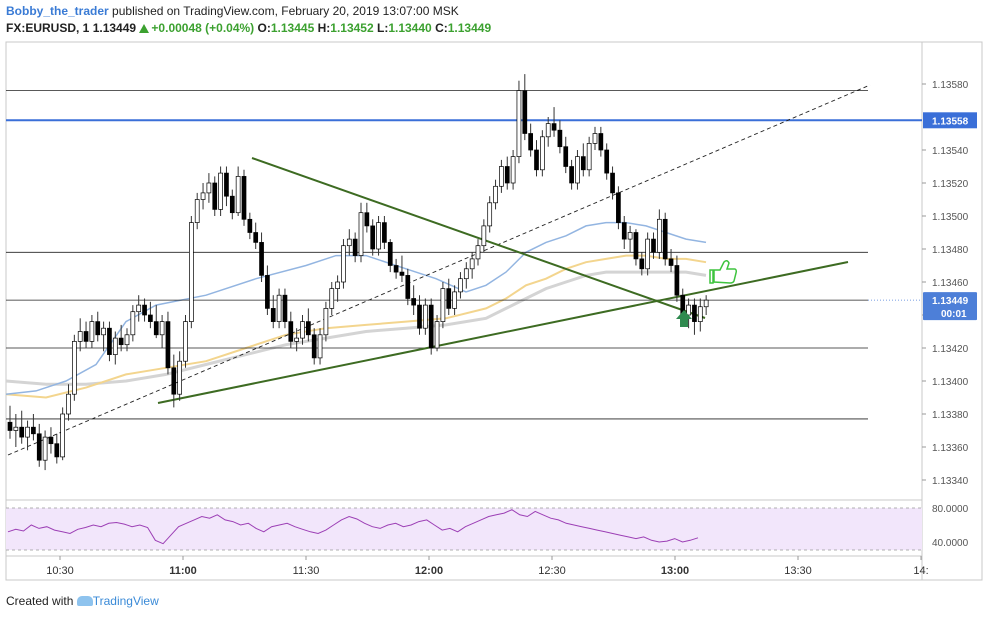 Image resolution: width=988 pixels, height=618 pixels. What do you see at coordinates (950, 151) in the screenshot?
I see `price-tick-label: 1.13540` at bounding box center [950, 151].